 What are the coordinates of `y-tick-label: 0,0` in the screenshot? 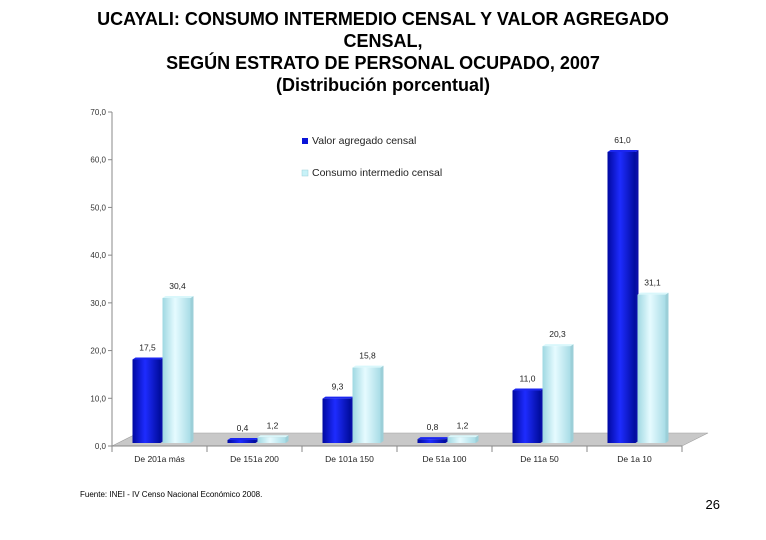 It's located at (101, 446).